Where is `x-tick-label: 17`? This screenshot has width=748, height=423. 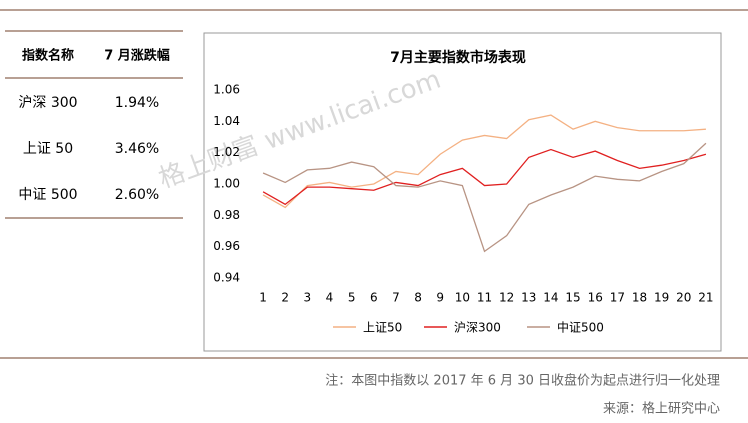
x-tick-label: 17 is located at coordinates (617, 298).